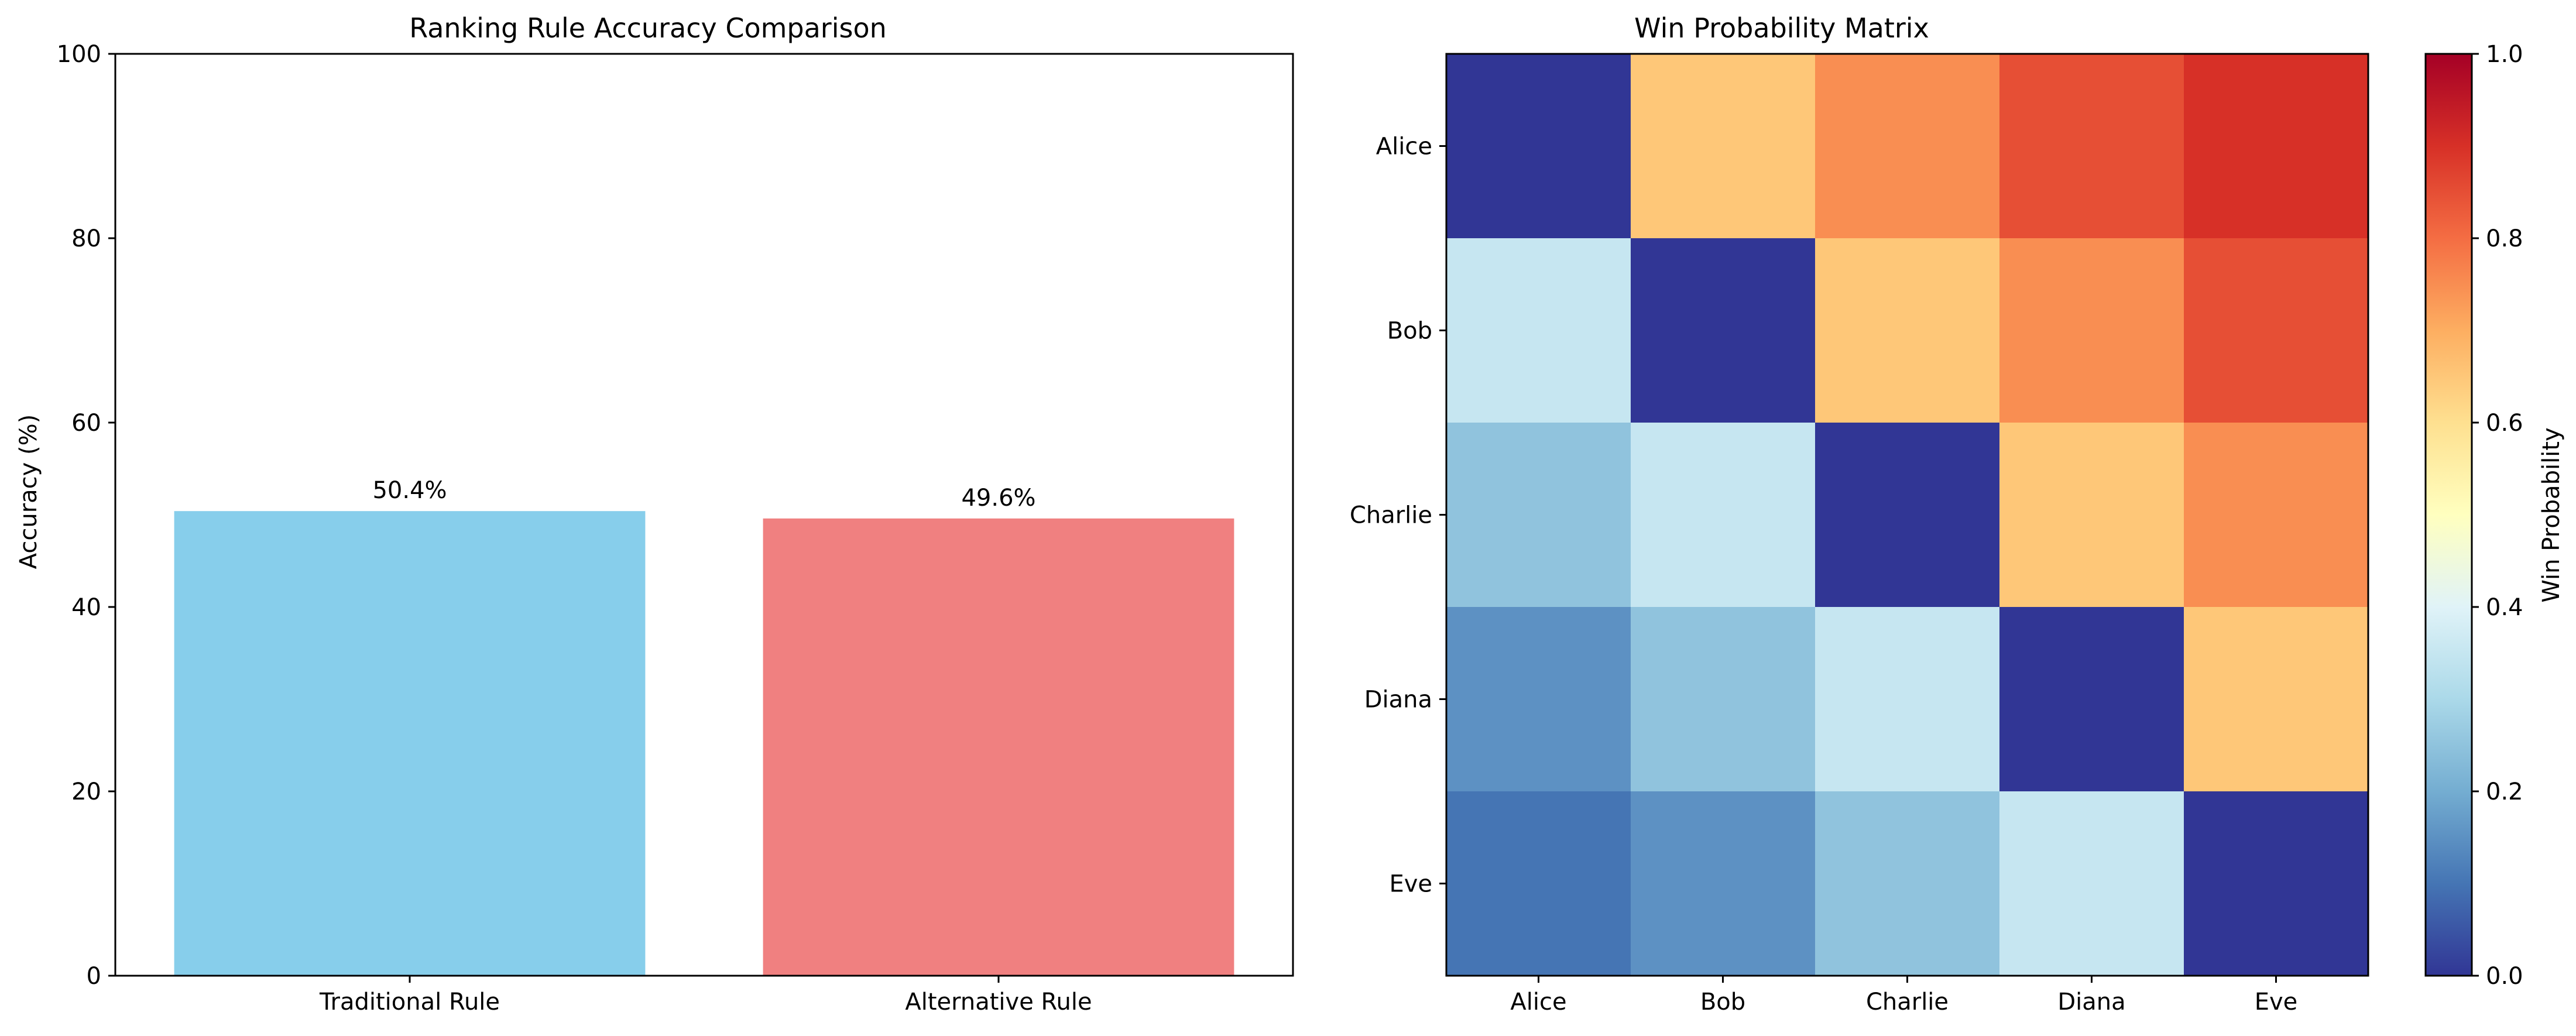 The width and height of the screenshot is (2576, 1036). I want to click on bar-chart-y-ticks: 0 20 40 60 80 100, so click(86, 515).